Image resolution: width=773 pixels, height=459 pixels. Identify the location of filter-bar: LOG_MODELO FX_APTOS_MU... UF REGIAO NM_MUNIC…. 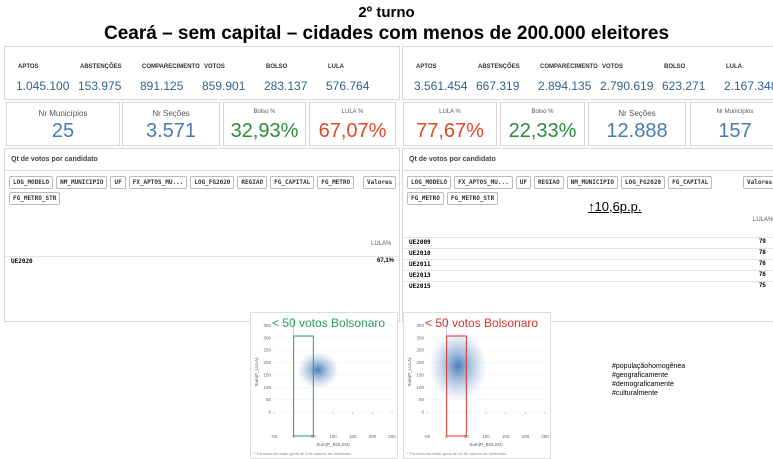
(573, 192).